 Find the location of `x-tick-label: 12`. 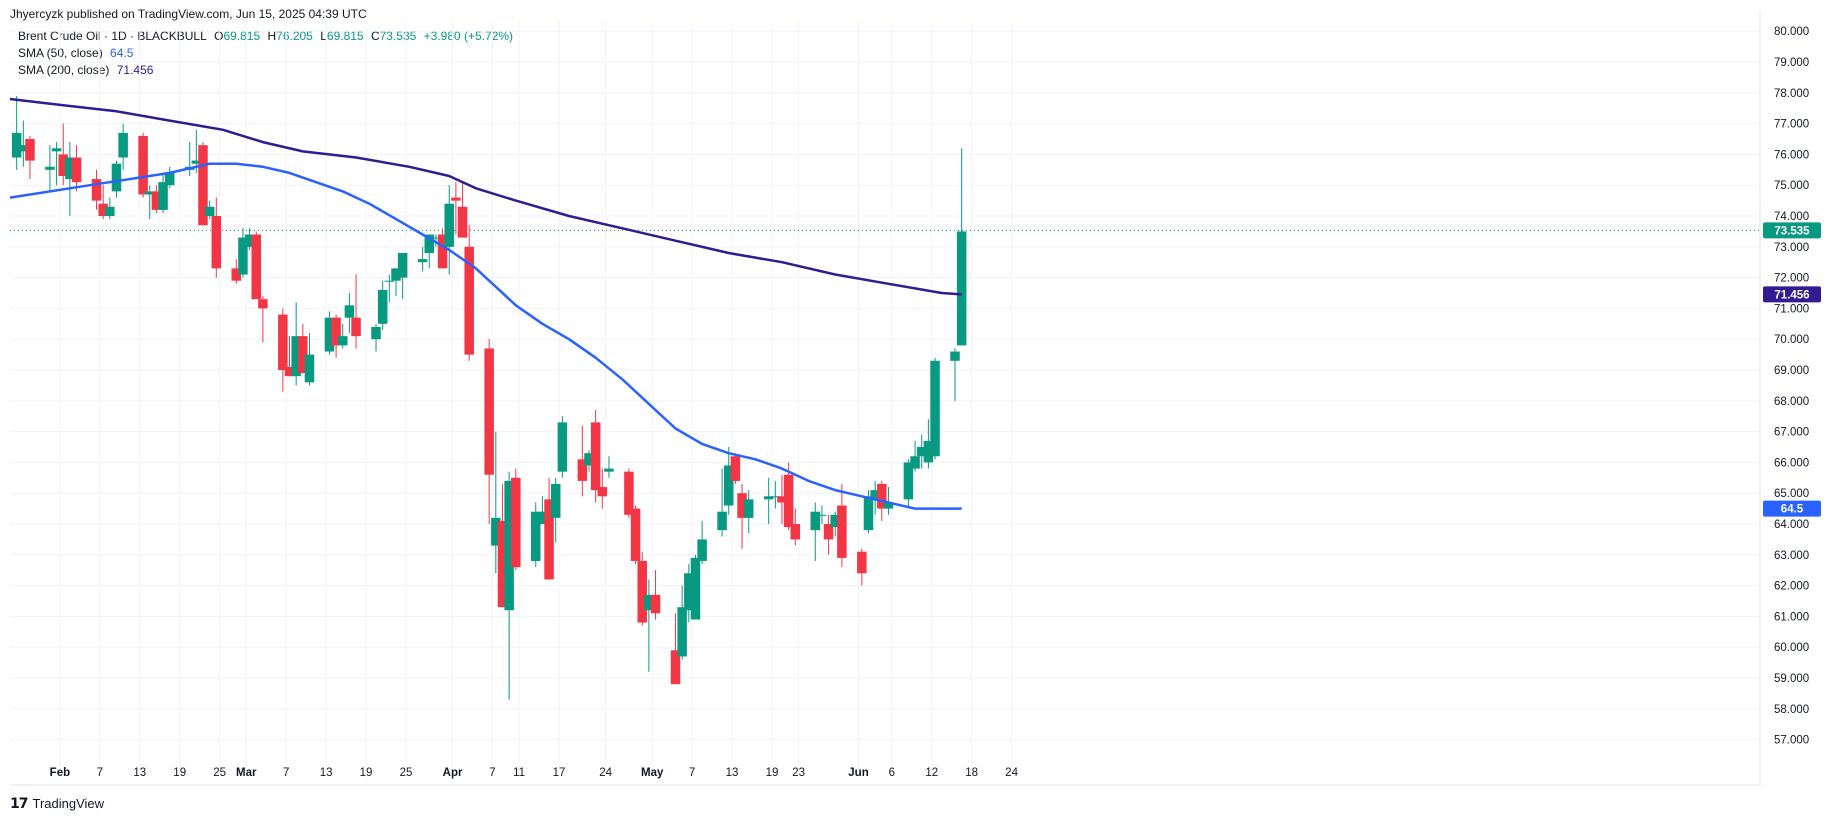

x-tick-label: 12 is located at coordinates (931, 773).